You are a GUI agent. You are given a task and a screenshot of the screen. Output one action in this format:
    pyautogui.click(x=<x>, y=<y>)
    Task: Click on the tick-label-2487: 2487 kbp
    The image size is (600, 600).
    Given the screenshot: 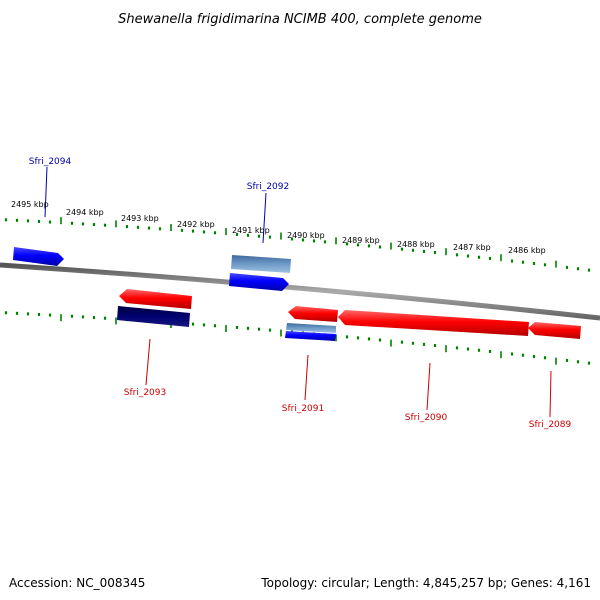 What is the action you would take?
    pyautogui.click(x=472, y=247)
    